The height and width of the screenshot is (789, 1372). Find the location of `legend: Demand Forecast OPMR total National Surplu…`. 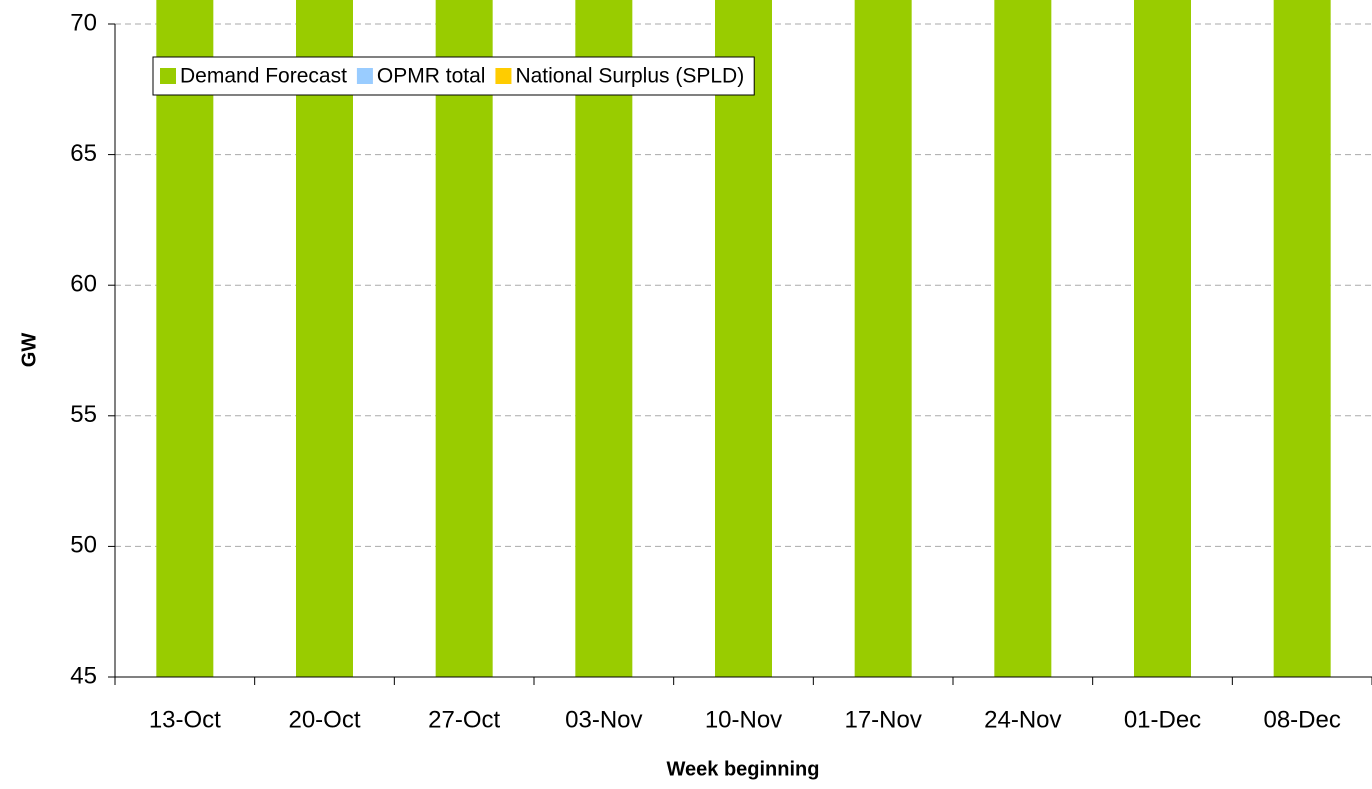

legend: Demand Forecast OPMR total National Surplu… is located at coordinates (453, 76).